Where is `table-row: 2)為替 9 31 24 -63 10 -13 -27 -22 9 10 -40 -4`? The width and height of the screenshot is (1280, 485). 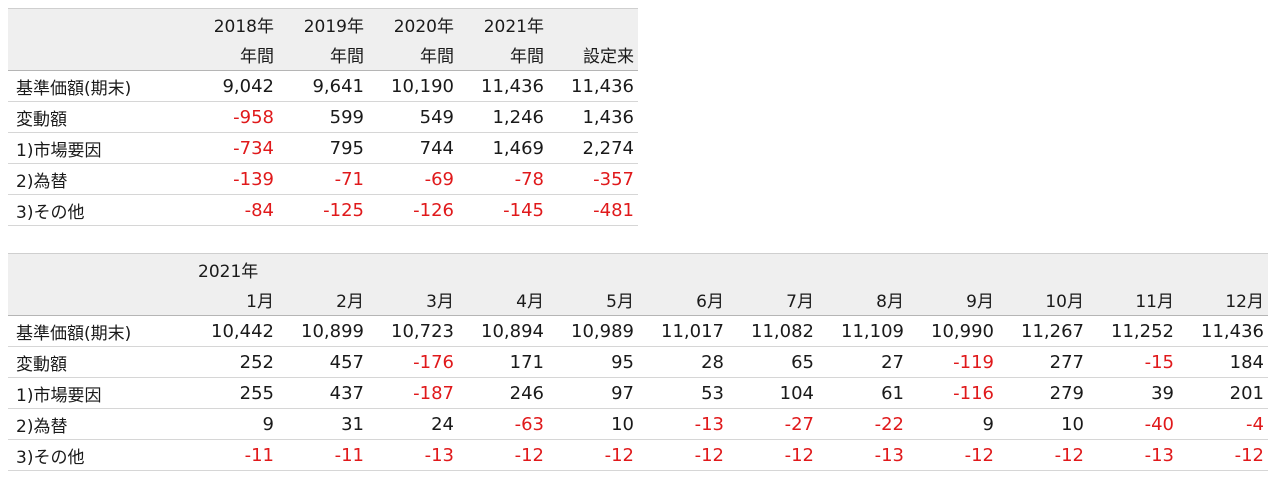 table-row: 2)為替 9 31 24 -63 10 -13 -27 -22 9 10 -40 -4 is located at coordinates (638, 424).